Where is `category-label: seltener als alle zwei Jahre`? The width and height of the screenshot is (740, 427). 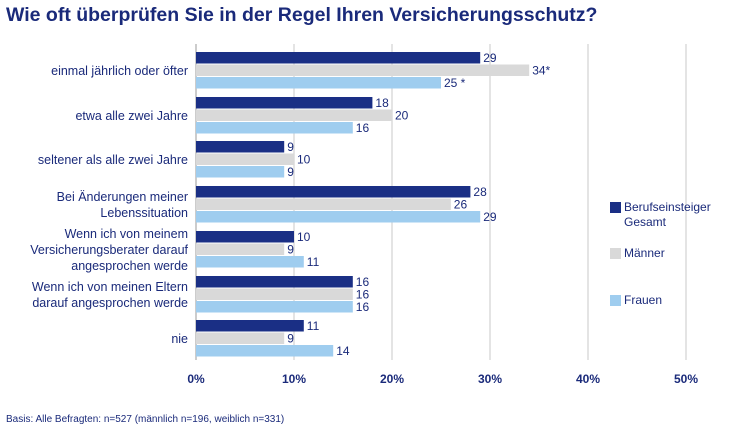 category-label: seltener als alle zwei Jahre is located at coordinates (113, 160).